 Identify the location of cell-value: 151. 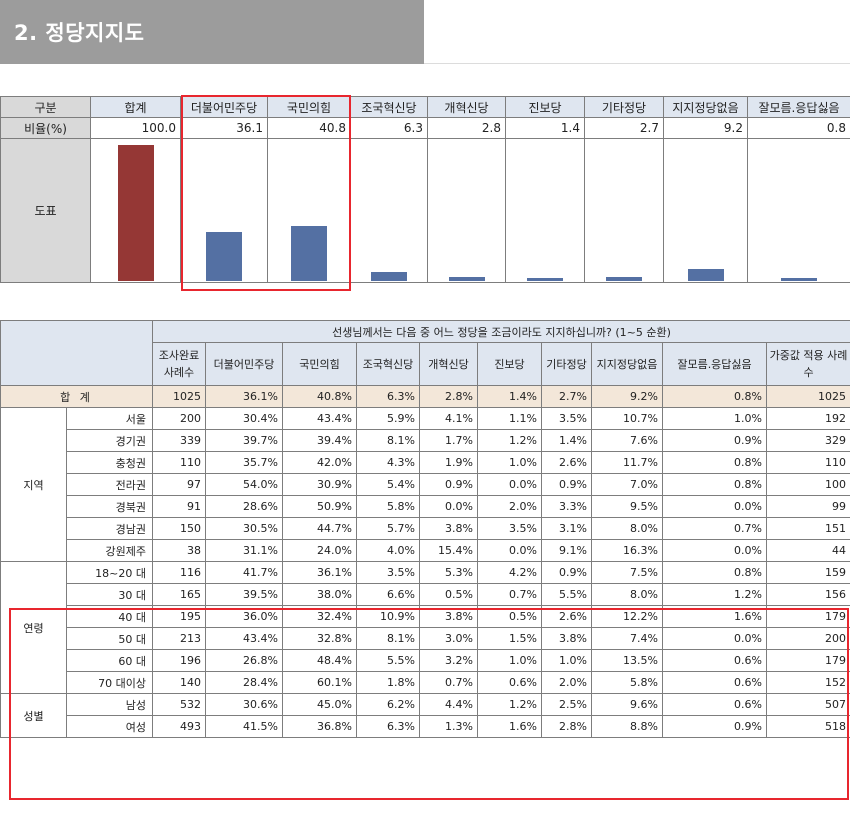
(807, 528).